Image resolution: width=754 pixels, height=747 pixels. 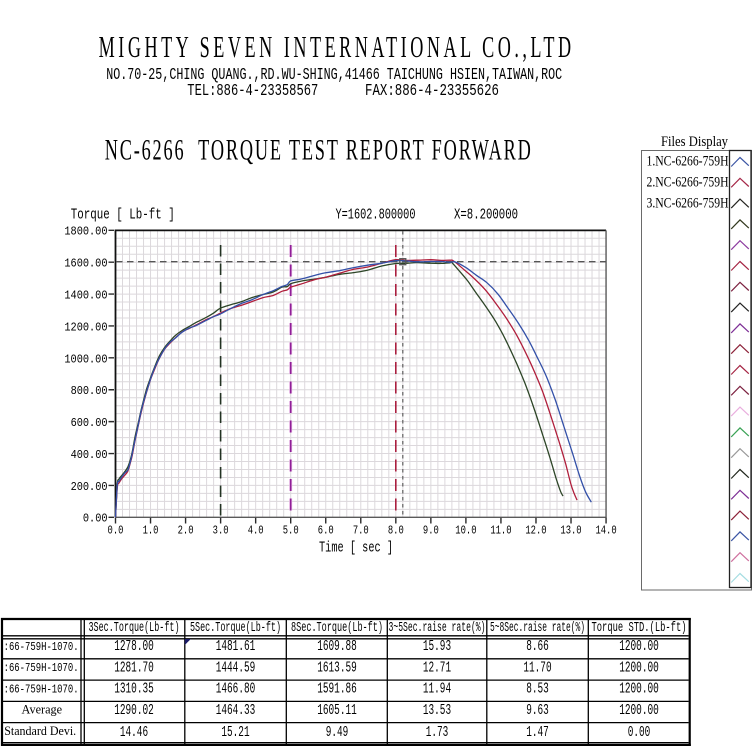 What do you see at coordinates (116, 531) in the screenshot?
I see `svg-text: 0.0` at bounding box center [116, 531].